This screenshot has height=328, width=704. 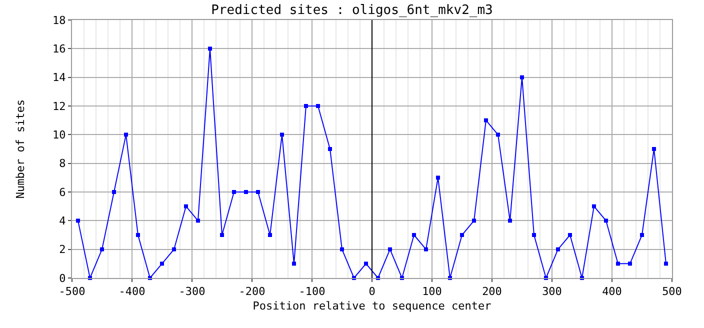 I want to click on y-axis-title: Number of sites, so click(x=21, y=149).